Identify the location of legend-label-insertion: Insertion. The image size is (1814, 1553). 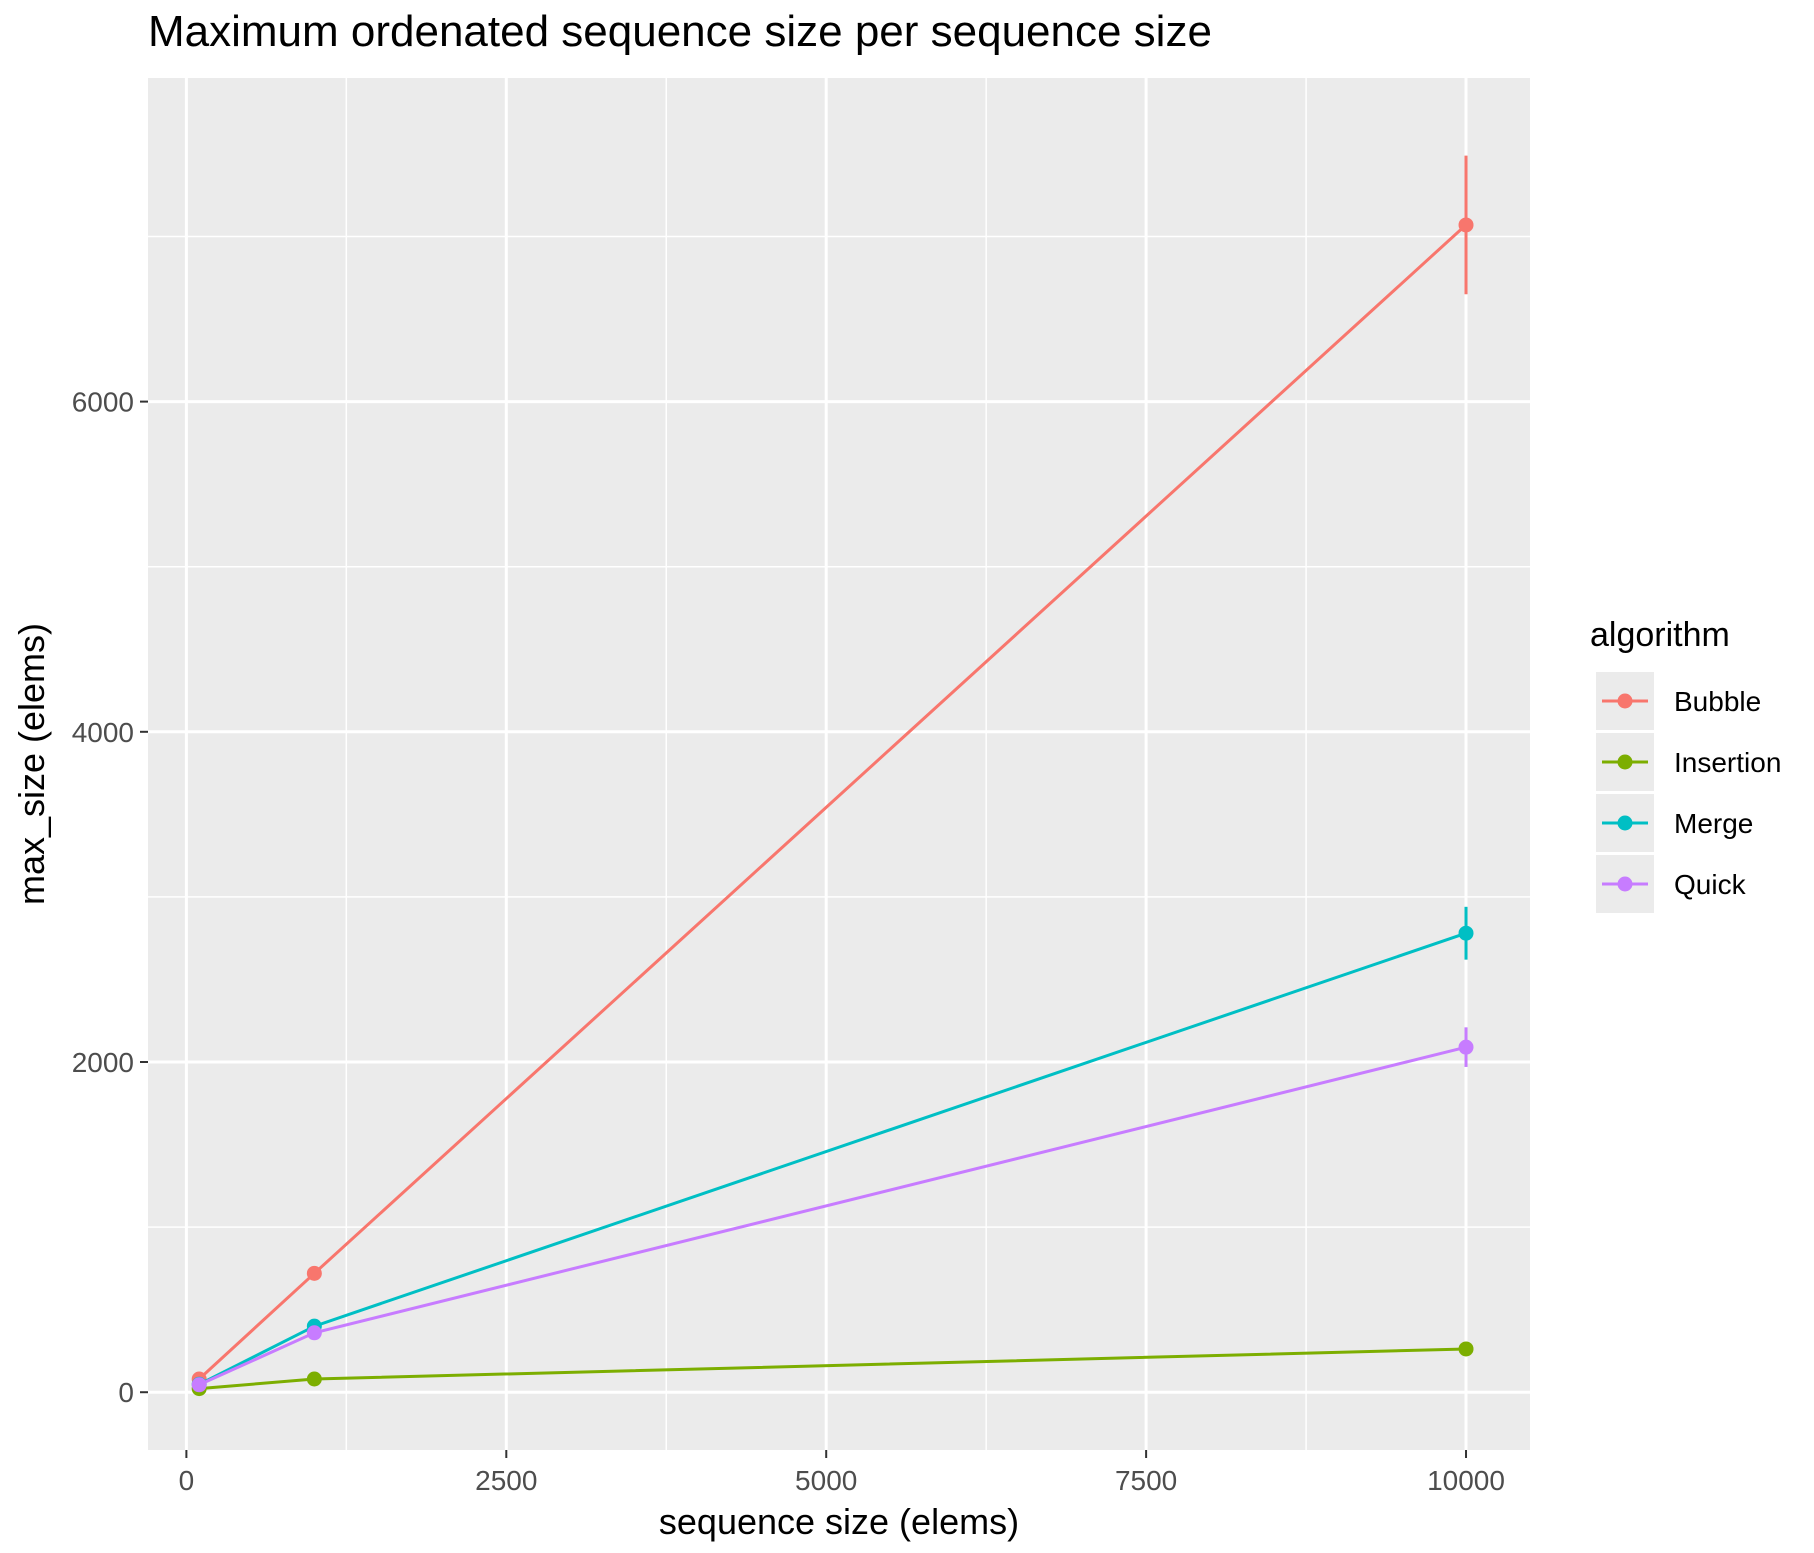
(1727, 762).